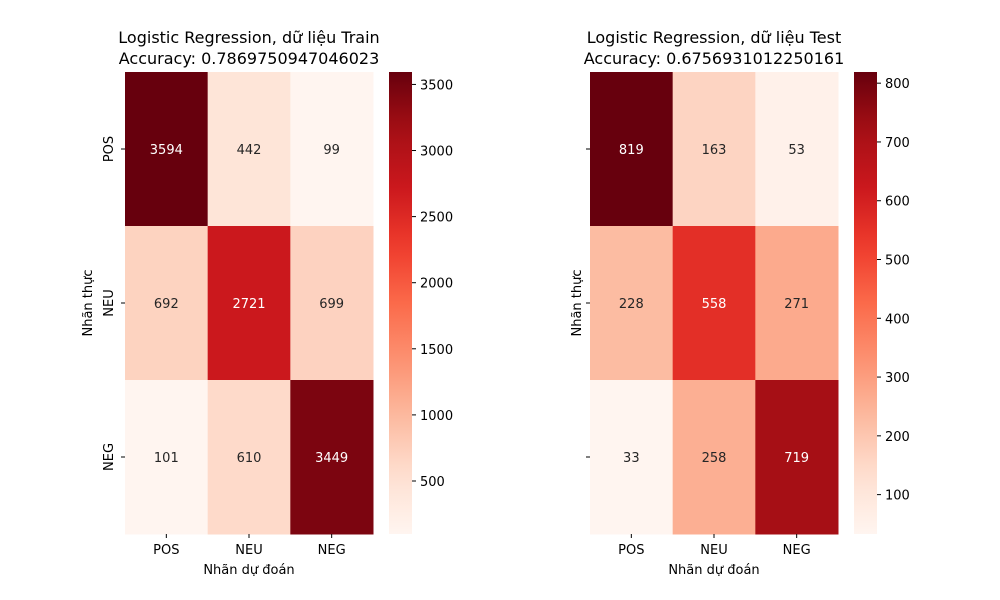  I want to click on cell-value-label: 558, so click(714, 304).